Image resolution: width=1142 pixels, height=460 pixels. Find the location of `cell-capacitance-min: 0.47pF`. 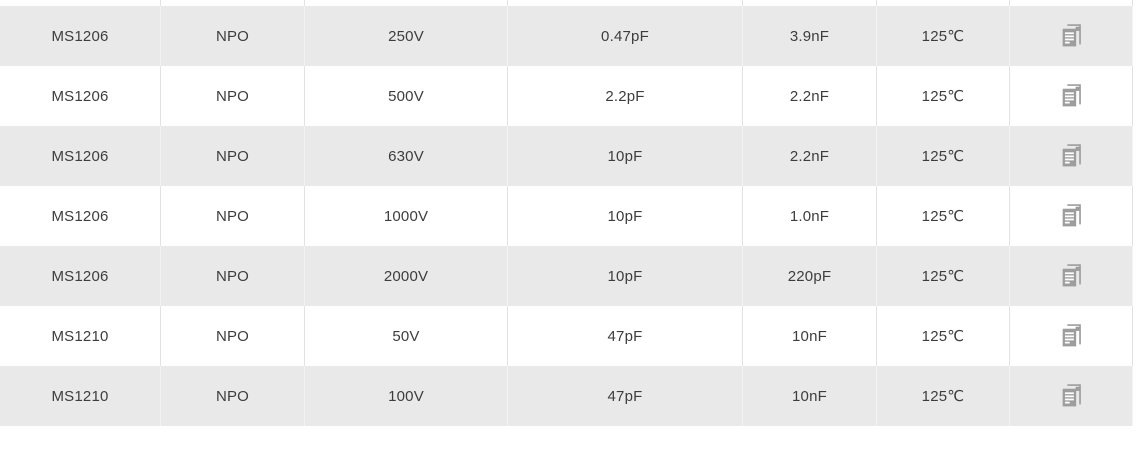

cell-capacitance-min: 0.47pF is located at coordinates (625, 36).